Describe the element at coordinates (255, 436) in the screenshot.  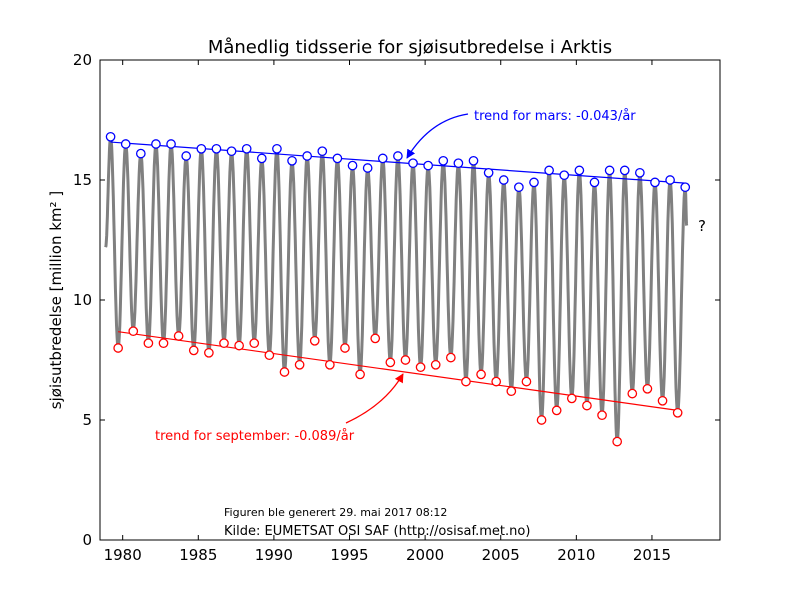
I see `september-trend-label: trend for september: -0.089/år` at that location.